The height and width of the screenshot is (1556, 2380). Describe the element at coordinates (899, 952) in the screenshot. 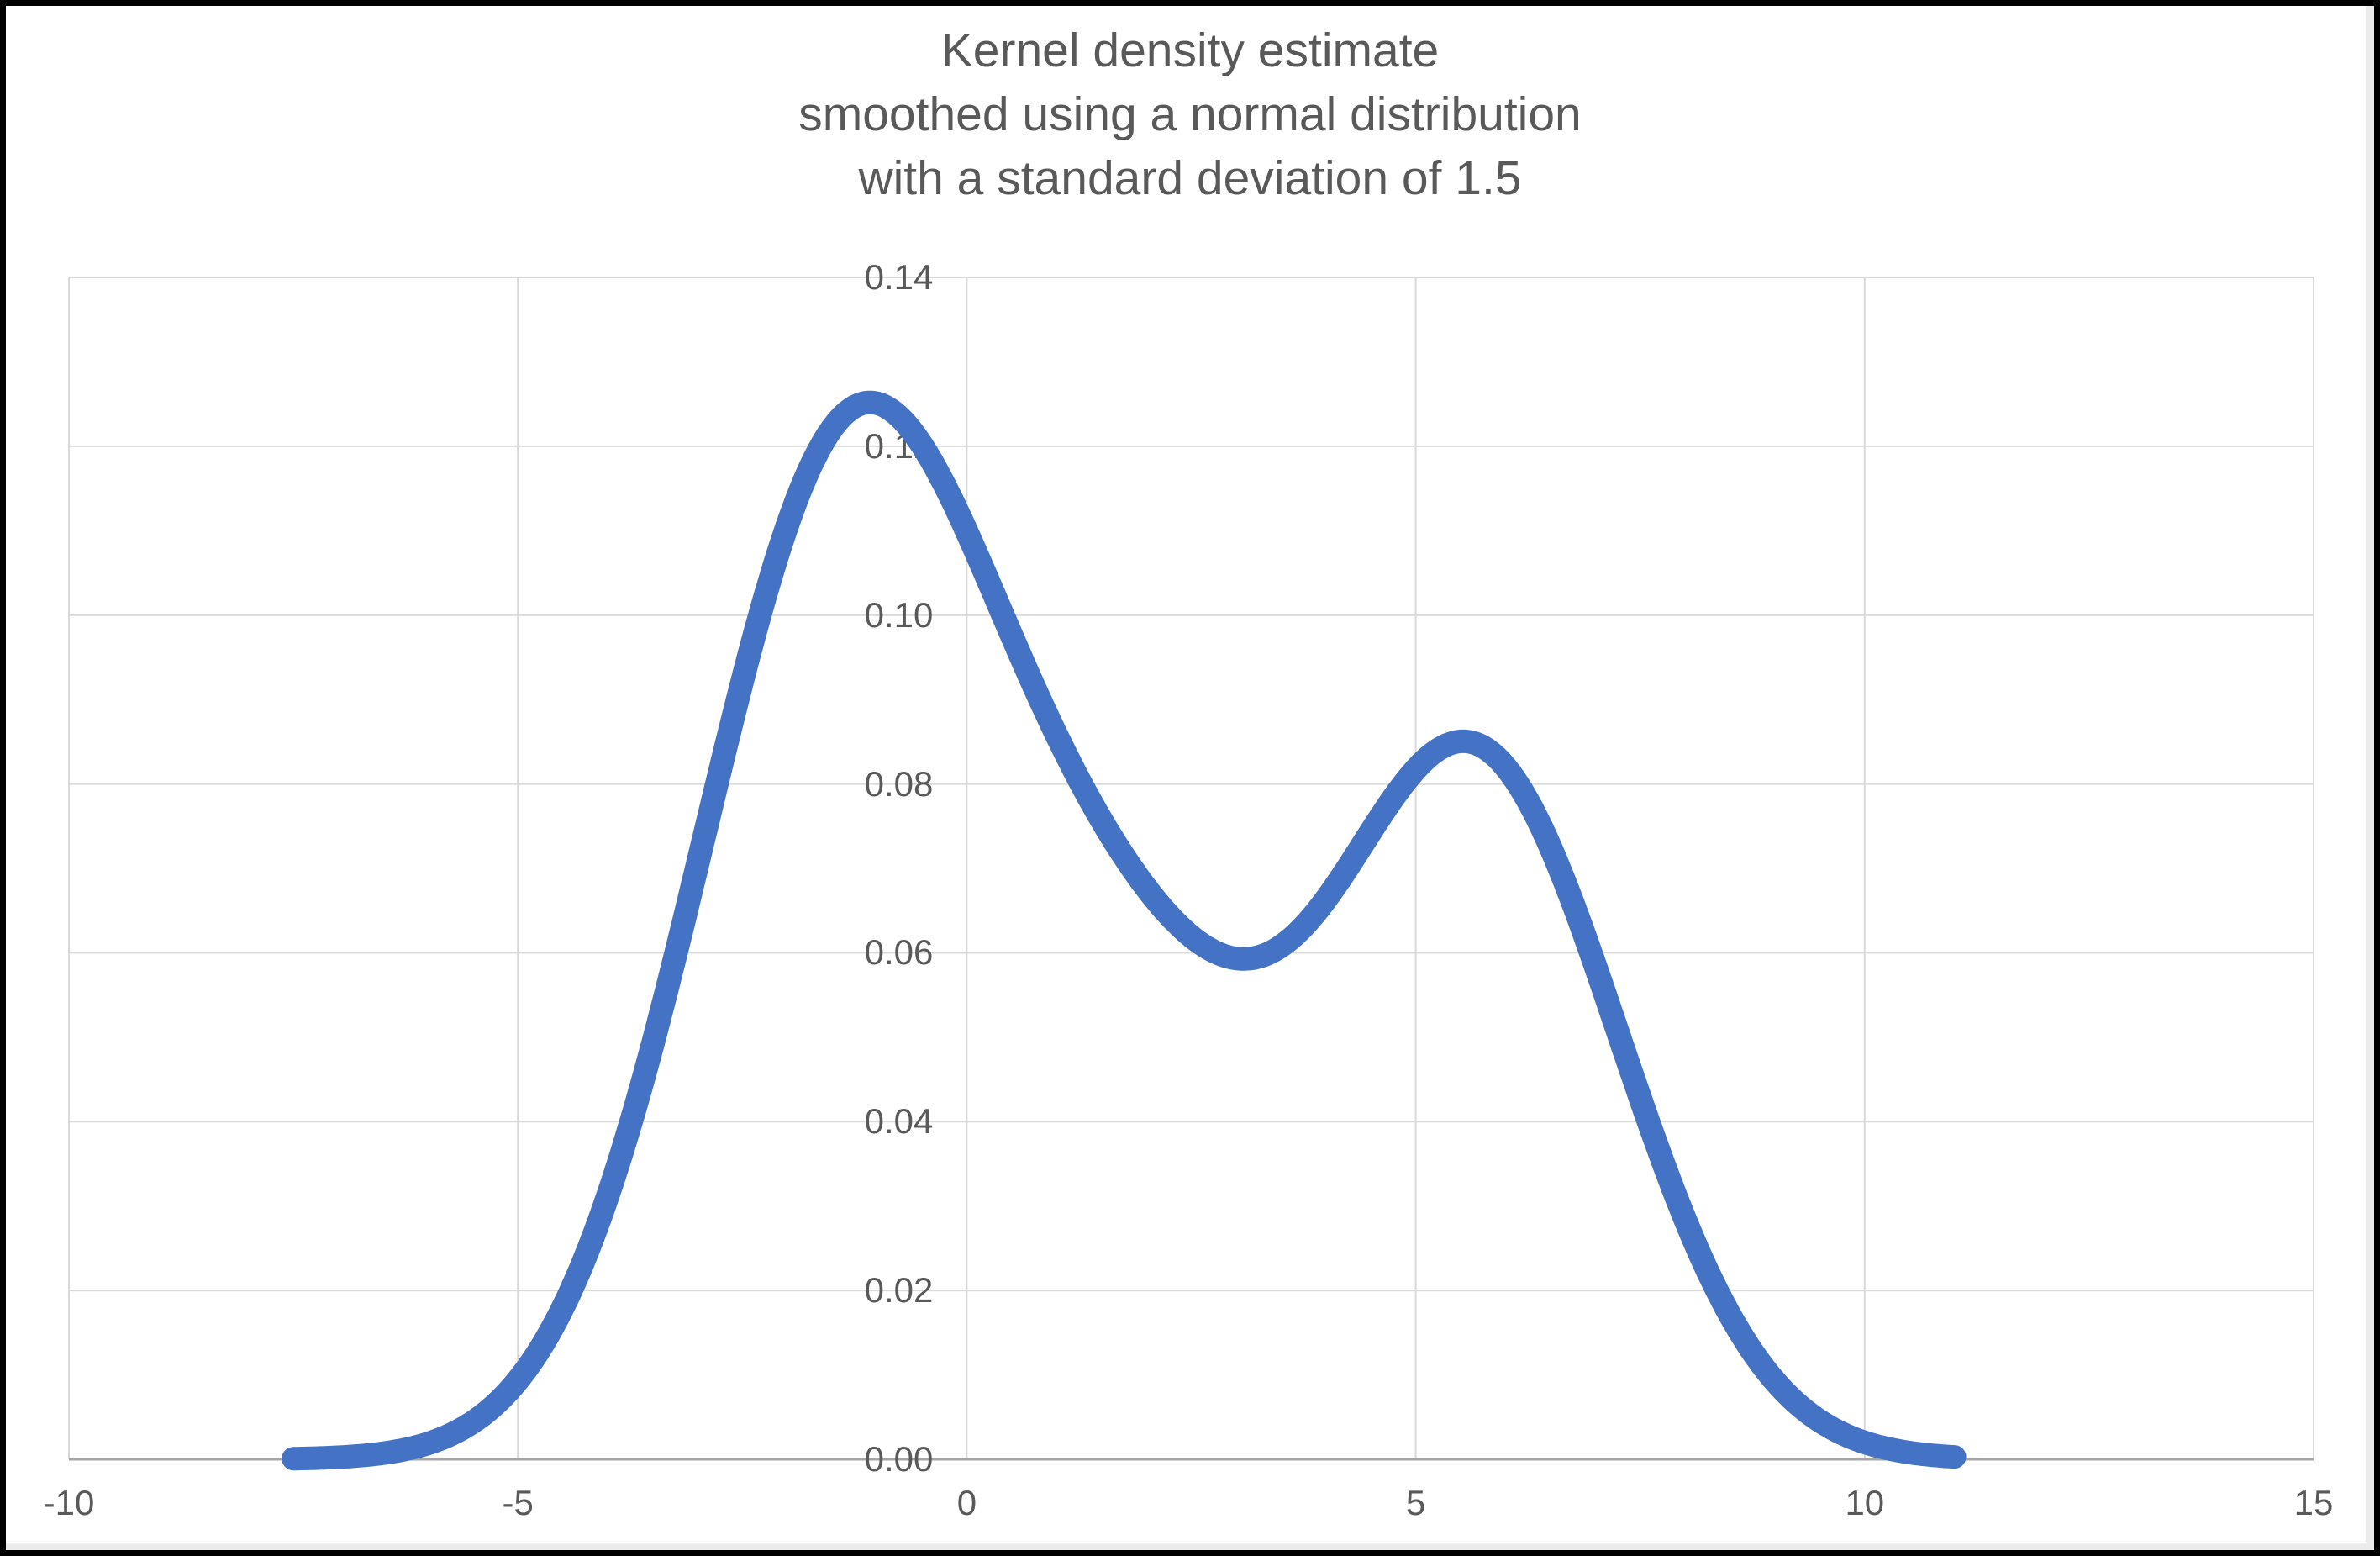

I see `y-tick-label: 0.06` at that location.